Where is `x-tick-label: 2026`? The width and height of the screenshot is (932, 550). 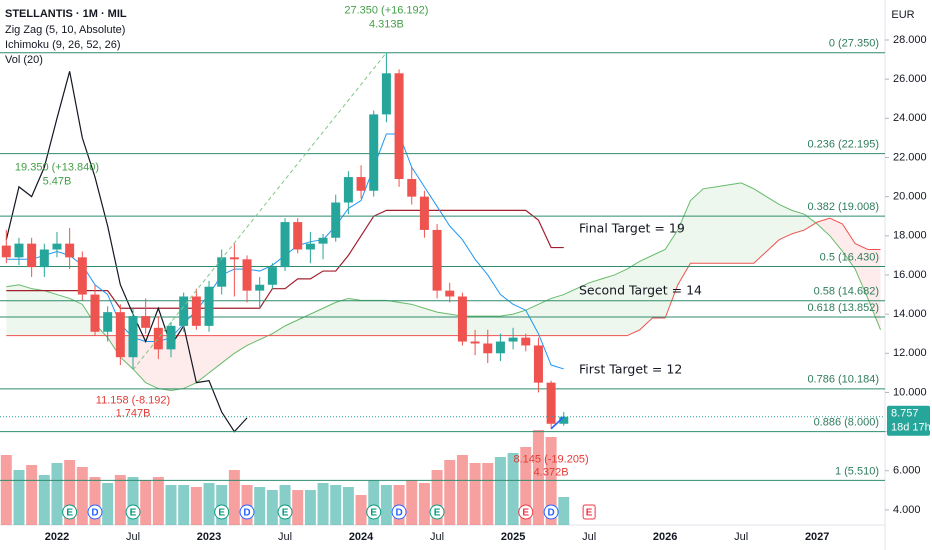
x-tick-label: 2026 is located at coordinates (665, 537).